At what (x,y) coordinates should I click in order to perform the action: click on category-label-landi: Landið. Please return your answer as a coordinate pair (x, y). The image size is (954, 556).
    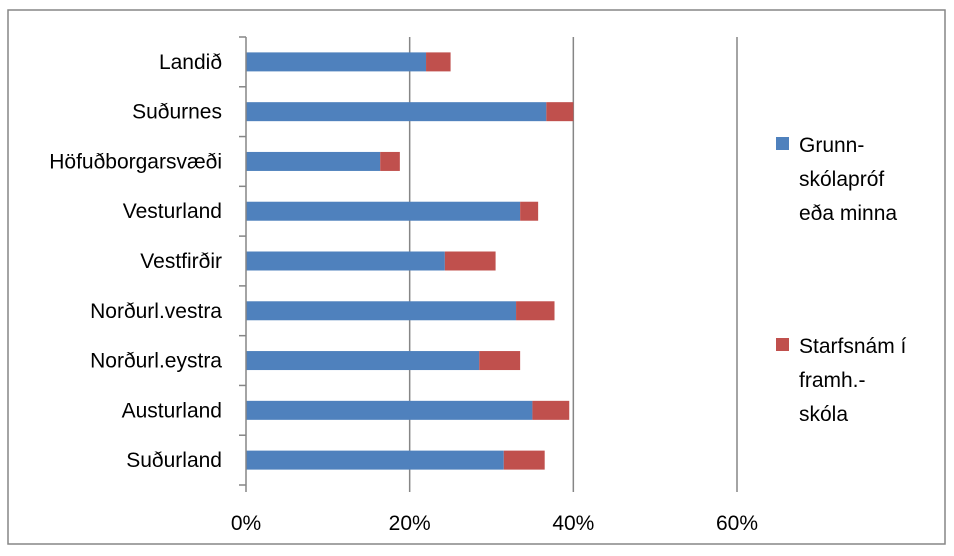
    Looking at the image, I should click on (190, 62).